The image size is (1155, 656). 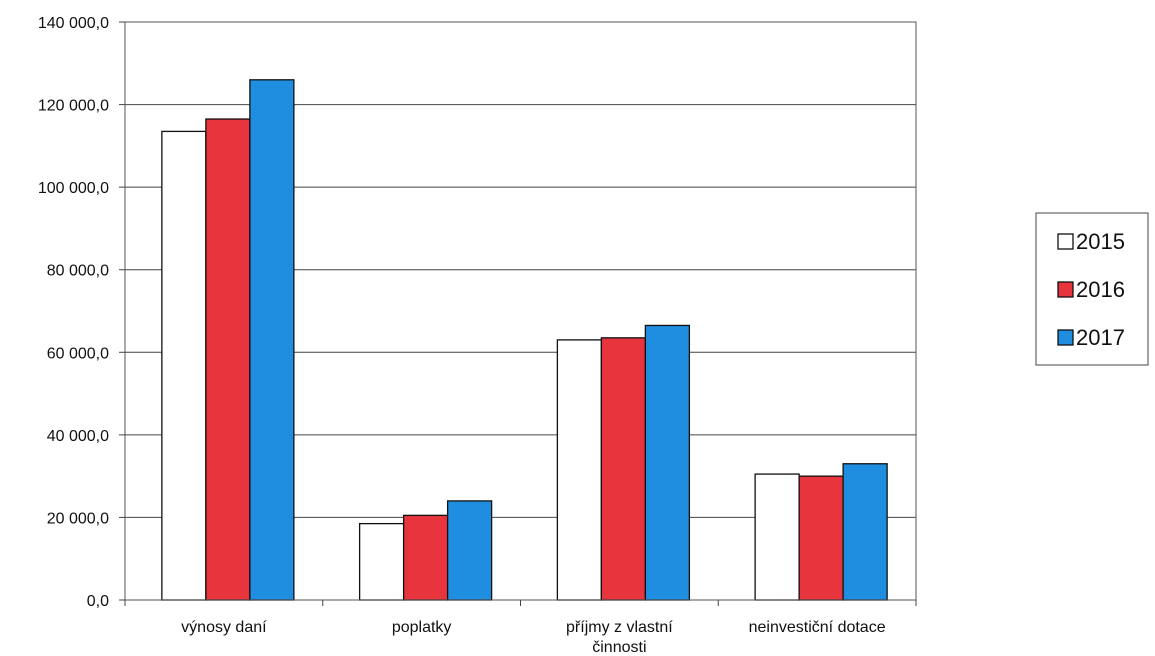 What do you see at coordinates (78, 436) in the screenshot?
I see `y-tick-label: 40 000,0` at bounding box center [78, 436].